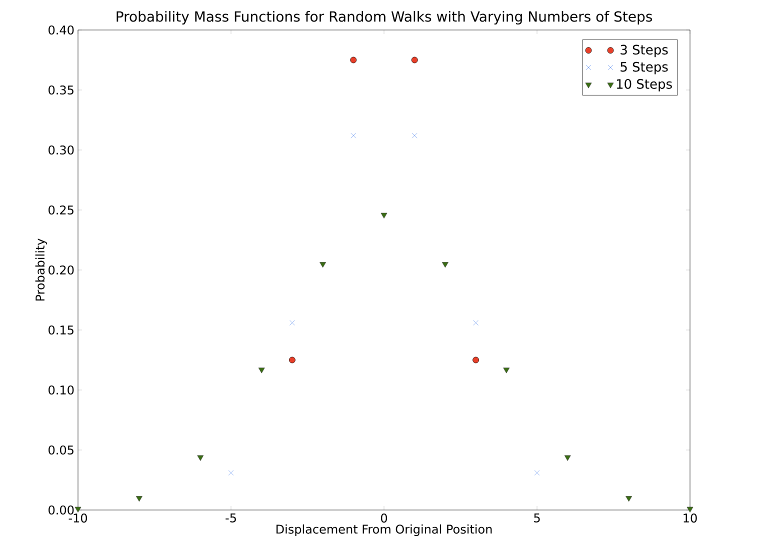 The image size is (767, 553). I want to click on y-tick-label: 0.25, so click(61, 210).